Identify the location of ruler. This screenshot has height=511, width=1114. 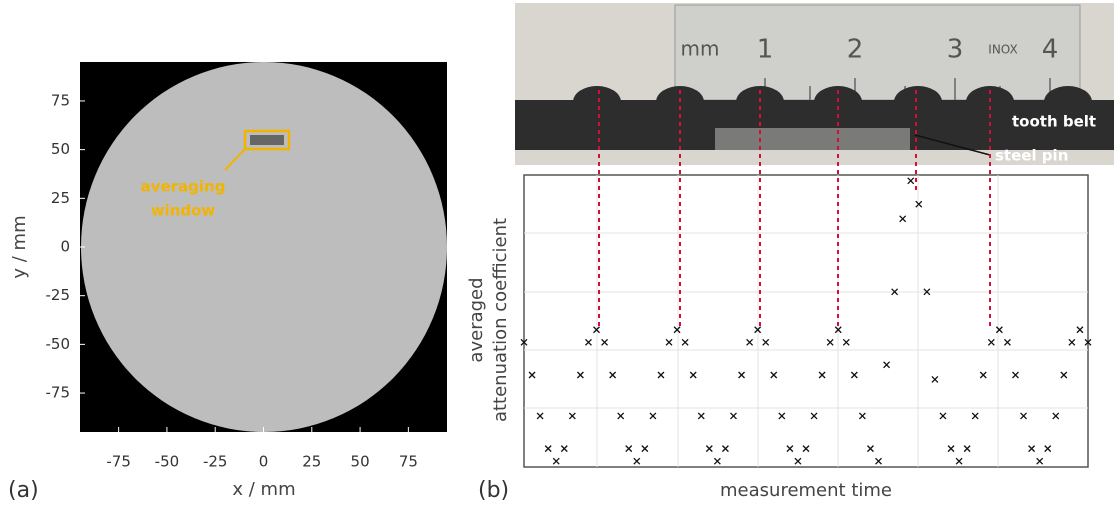
(877, 52).